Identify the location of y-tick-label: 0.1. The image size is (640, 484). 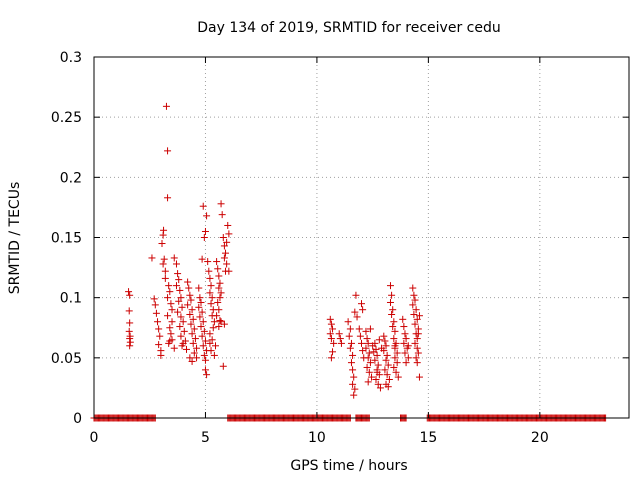
(71, 299).